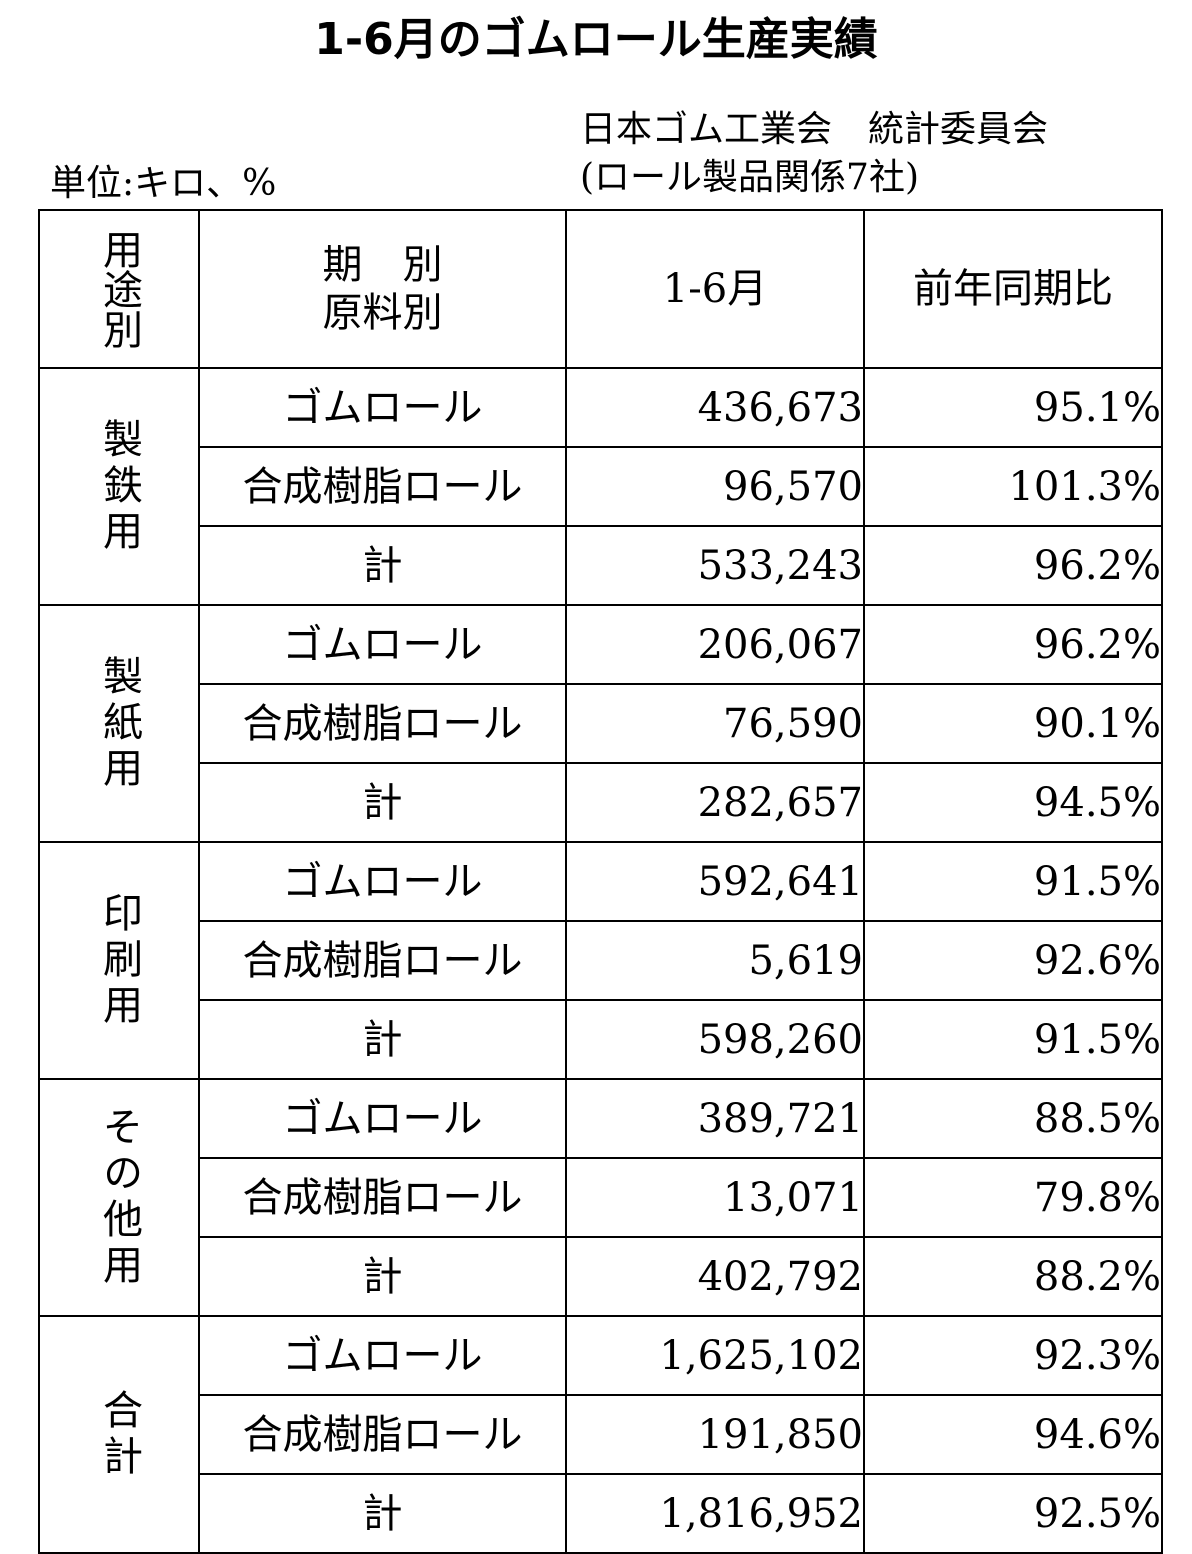 This screenshot has height=1554, width=1192. I want to click on unit-label: 単位:キロ、%, so click(163, 183).